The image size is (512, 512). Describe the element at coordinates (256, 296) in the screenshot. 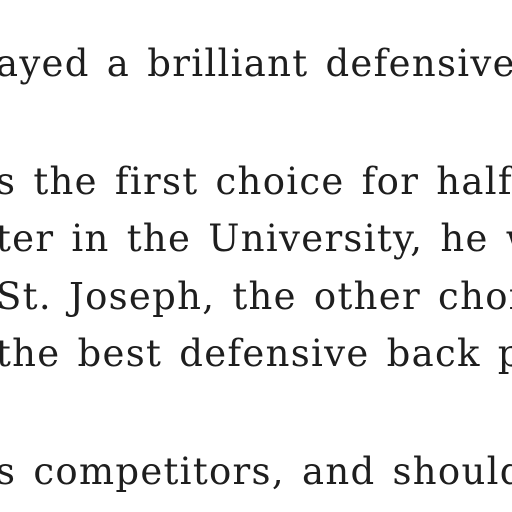

I see `text-line-4: St. Joseph, the other choice` at that location.